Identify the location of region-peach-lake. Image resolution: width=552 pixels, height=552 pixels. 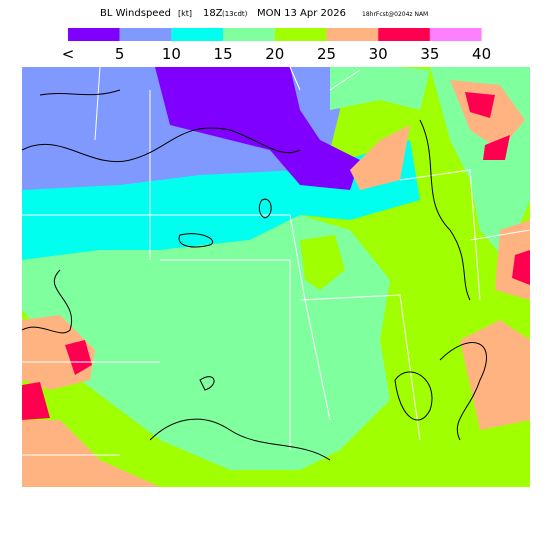
(380, 157).